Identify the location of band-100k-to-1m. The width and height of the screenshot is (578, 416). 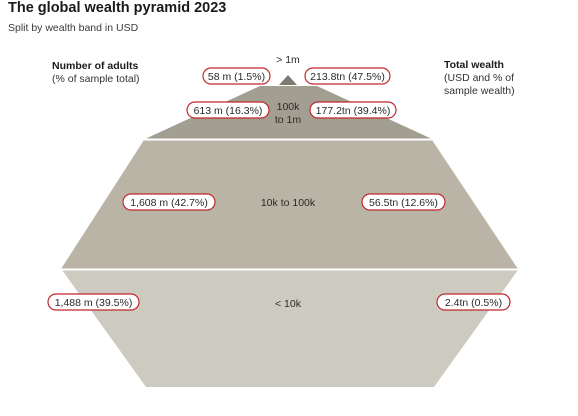
(288, 112).